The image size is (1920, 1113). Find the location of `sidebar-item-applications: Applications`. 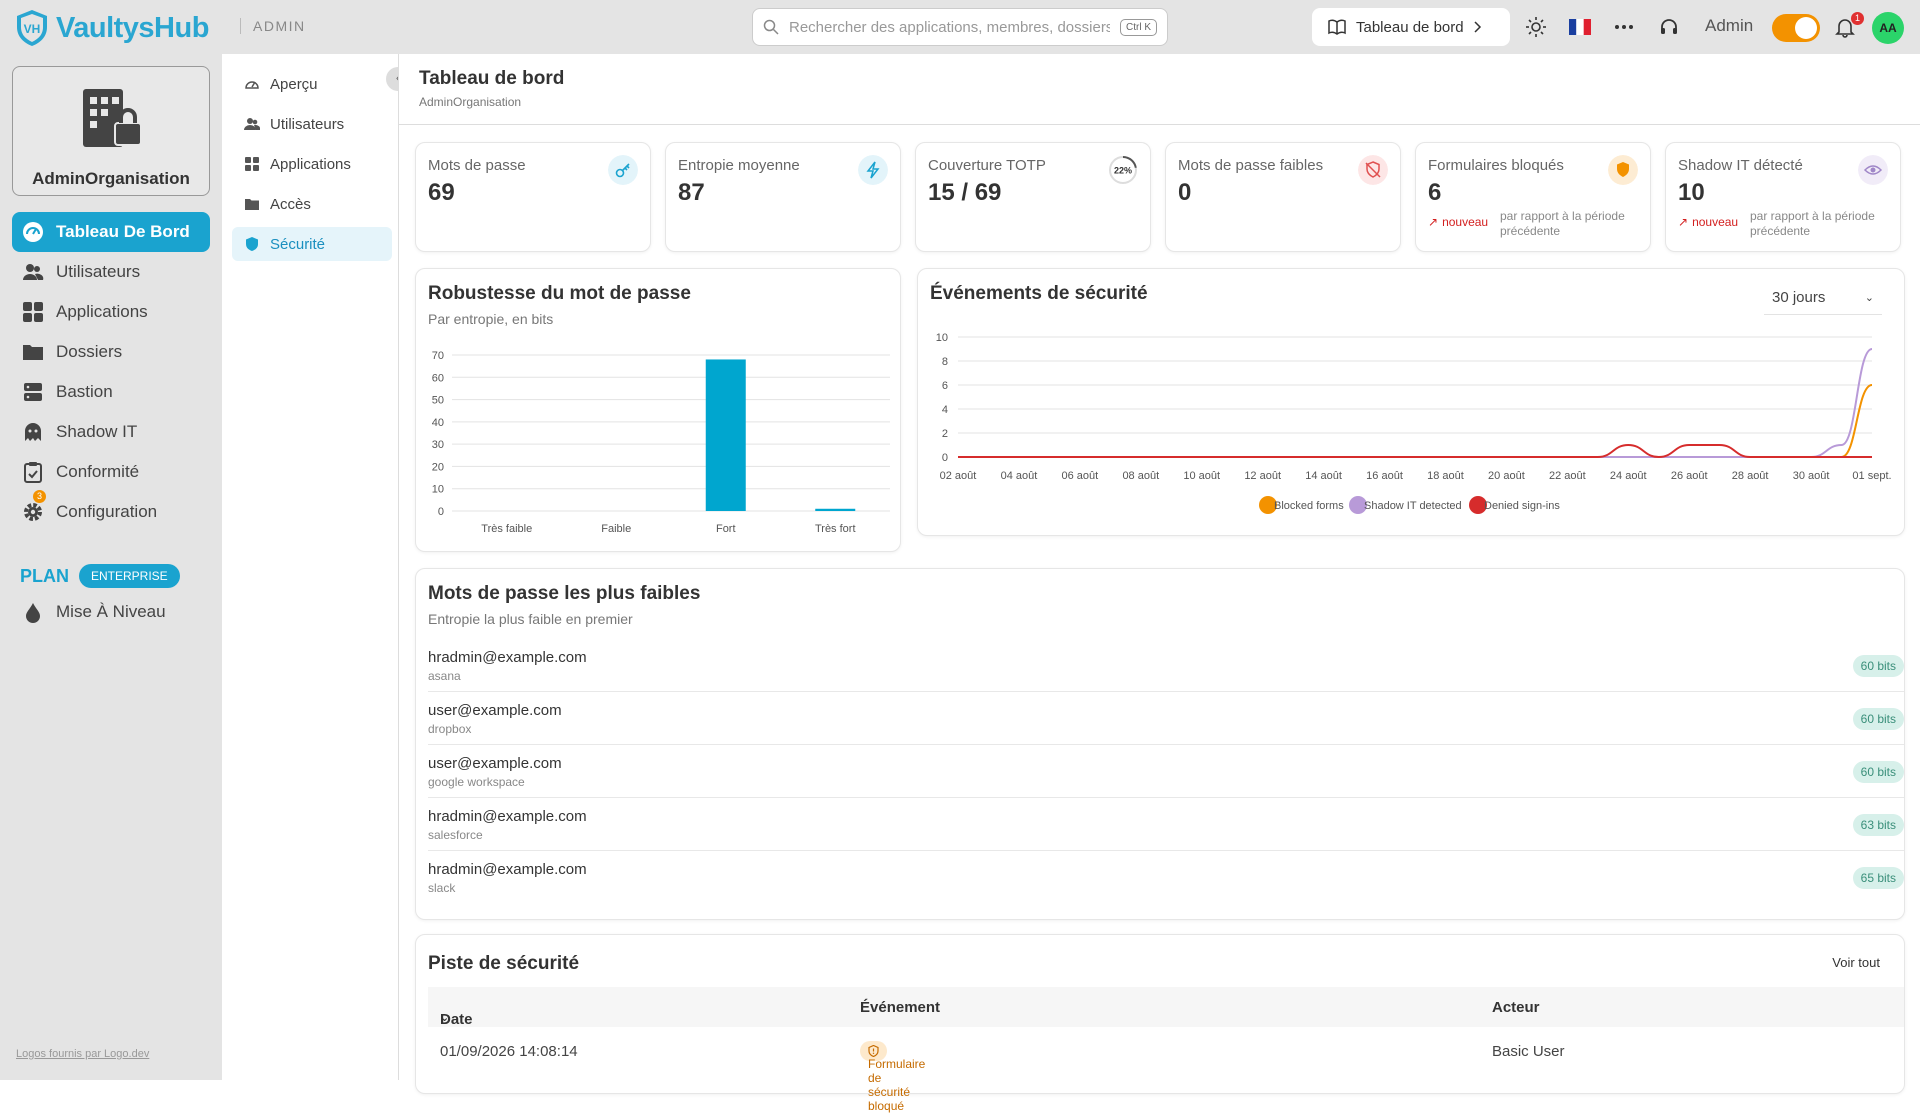

sidebar-item-applications: Applications is located at coordinates (111, 312).